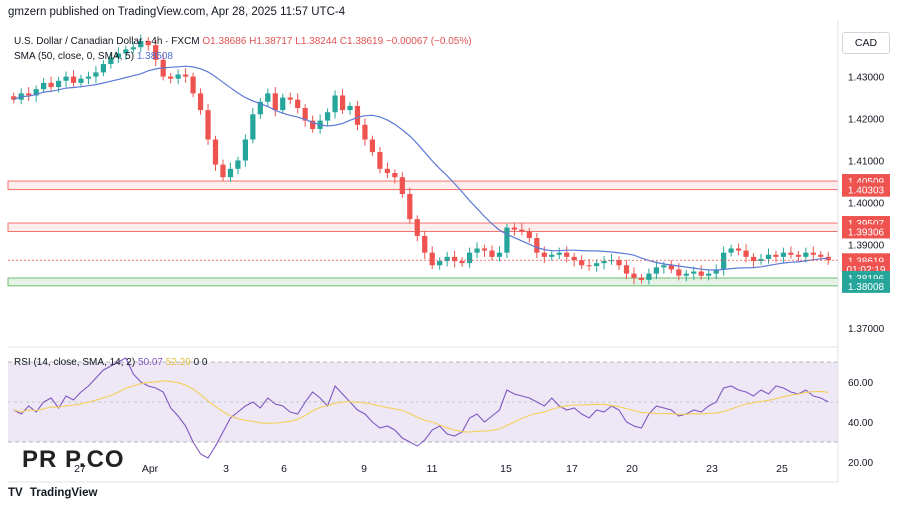 Image resolution: width=912 pixels, height=513 pixels. I want to click on time-tick-label: 15, so click(506, 469).